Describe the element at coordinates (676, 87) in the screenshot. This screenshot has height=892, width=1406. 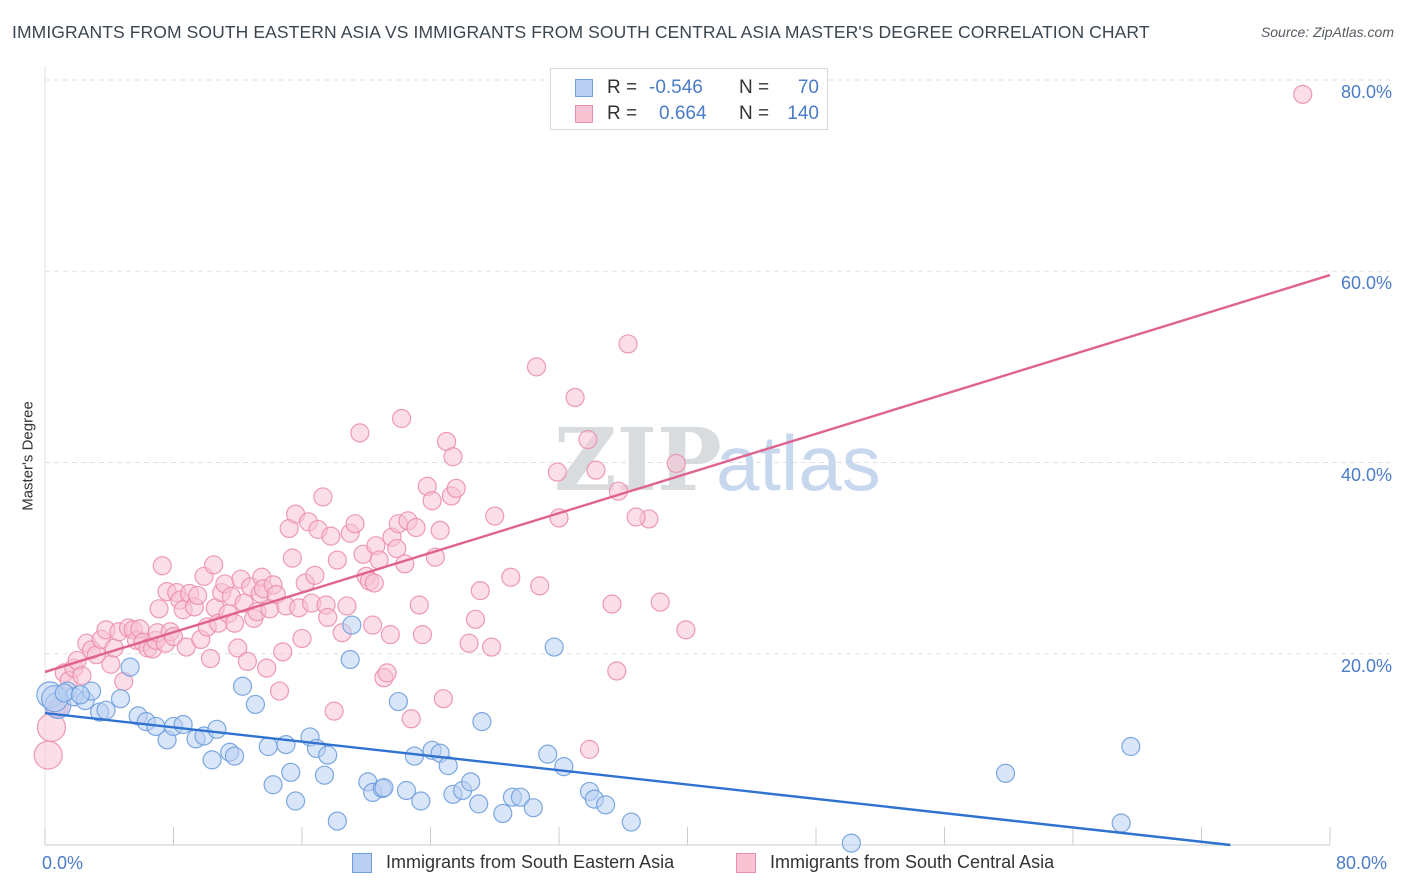
I see `legend-r-value: -0.546` at that location.